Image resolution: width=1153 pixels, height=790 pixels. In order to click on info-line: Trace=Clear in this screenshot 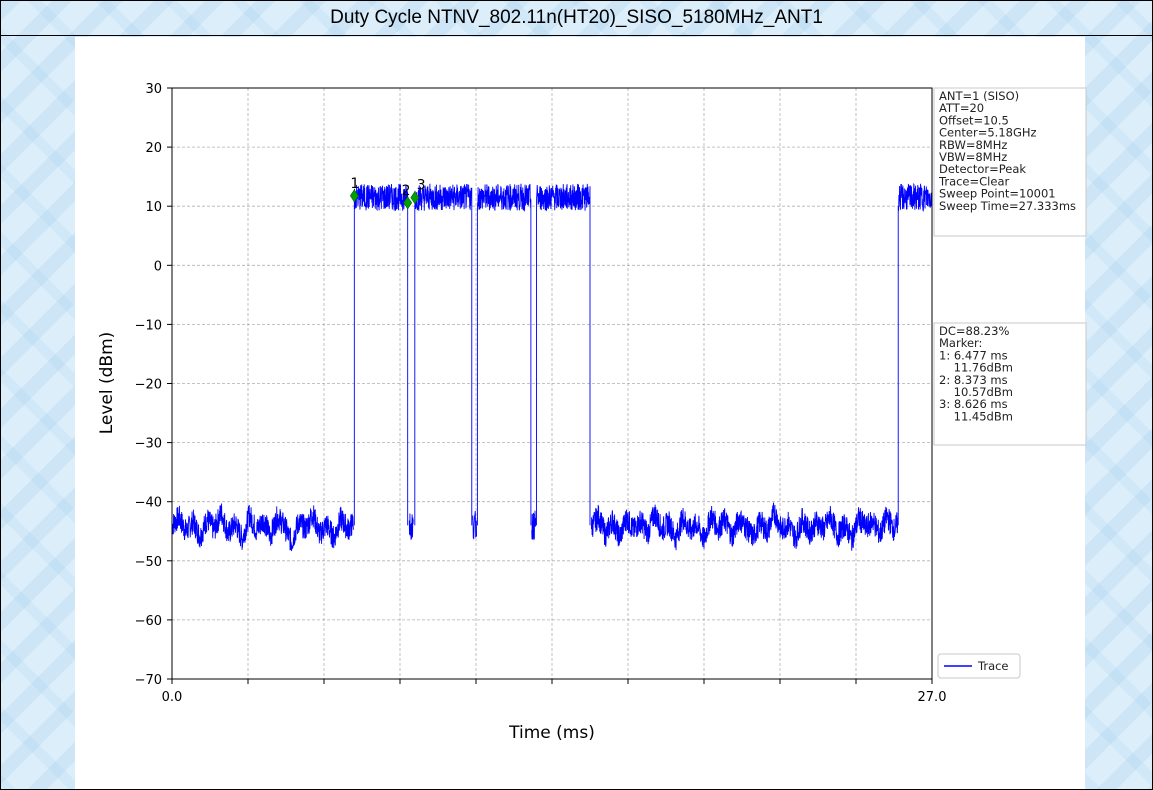, I will do `click(973, 181)`.